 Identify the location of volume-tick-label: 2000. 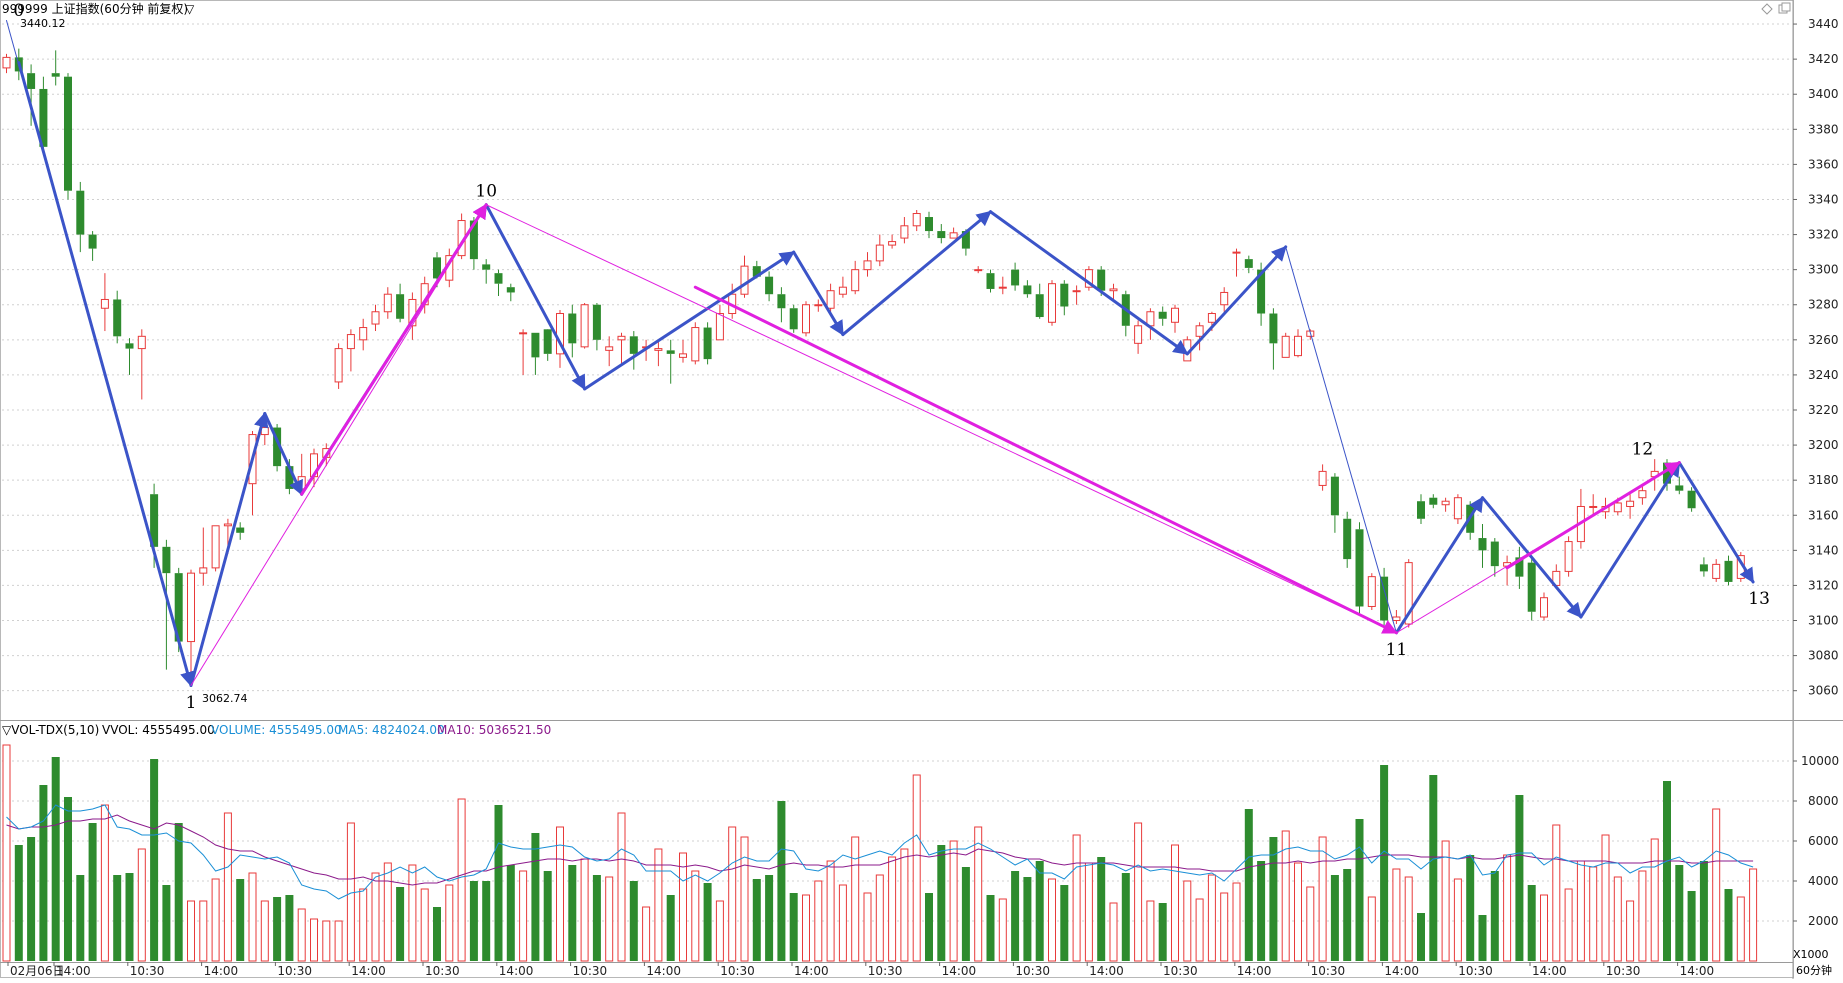
(1823, 921).